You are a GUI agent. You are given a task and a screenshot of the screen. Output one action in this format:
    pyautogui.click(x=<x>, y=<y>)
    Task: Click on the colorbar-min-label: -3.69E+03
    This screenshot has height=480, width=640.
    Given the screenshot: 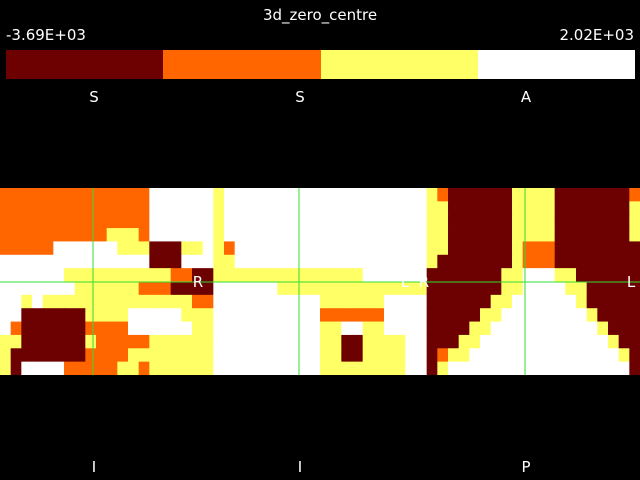 What is the action you would take?
    pyautogui.click(x=46, y=35)
    